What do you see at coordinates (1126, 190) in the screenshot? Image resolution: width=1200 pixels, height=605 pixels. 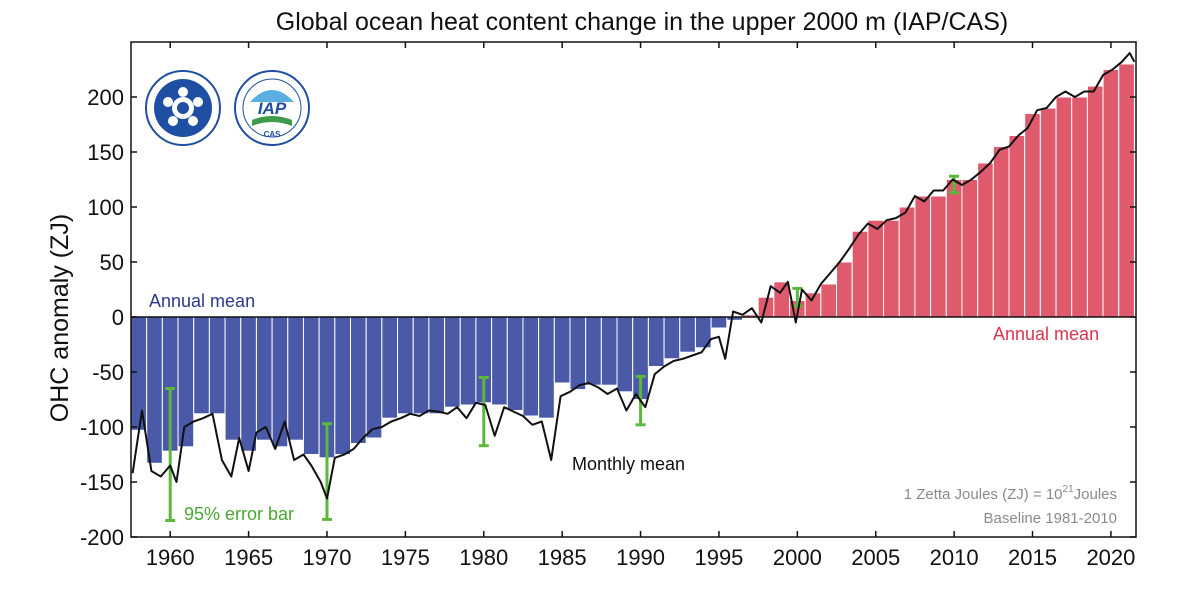 I see `bar-2021` at bounding box center [1126, 190].